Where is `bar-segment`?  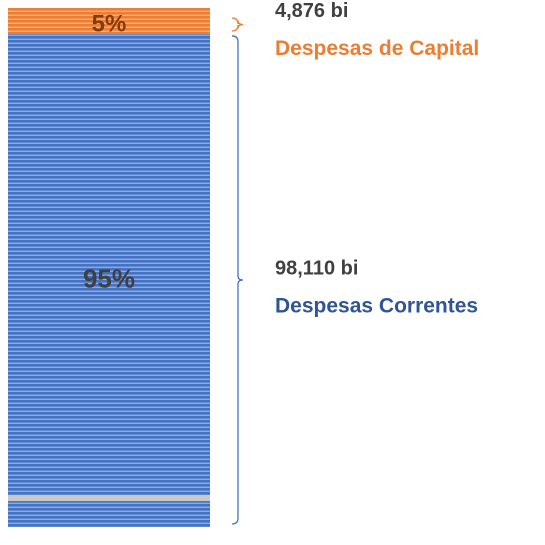 bar-segment is located at coordinates (109, 21).